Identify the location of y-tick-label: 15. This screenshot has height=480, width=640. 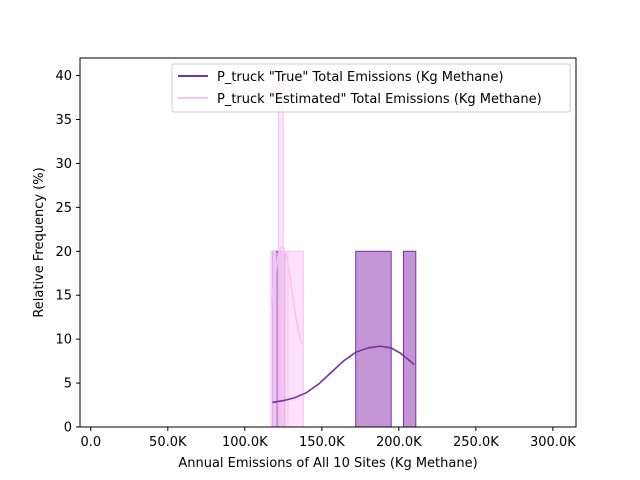
(63, 296).